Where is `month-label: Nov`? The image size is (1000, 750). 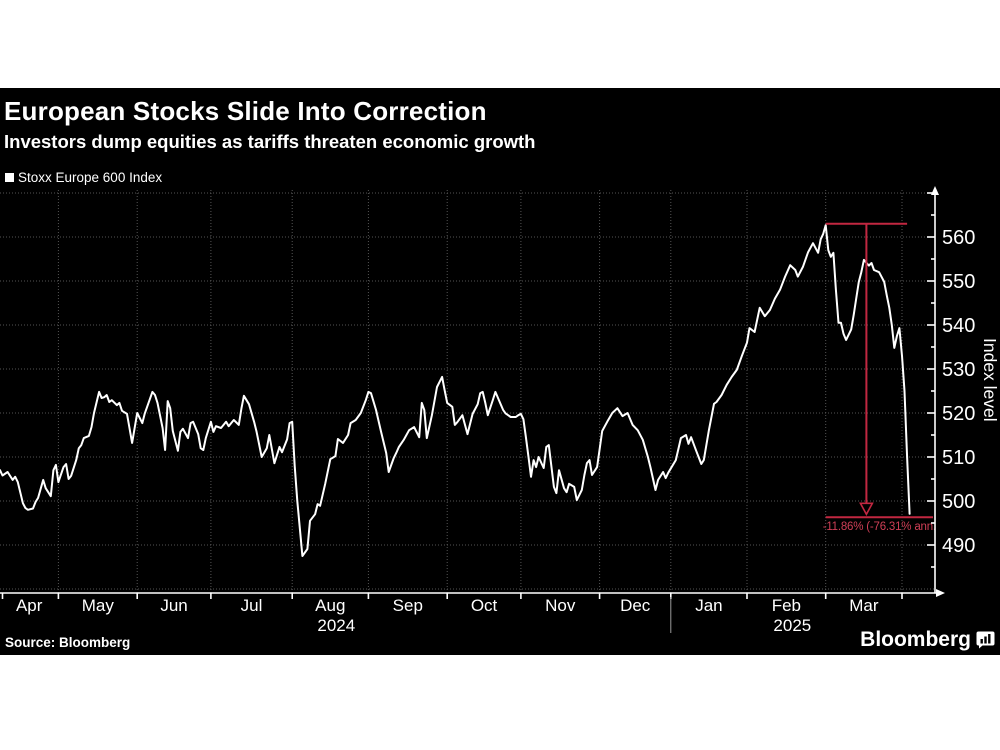 month-label: Nov is located at coordinates (560, 605).